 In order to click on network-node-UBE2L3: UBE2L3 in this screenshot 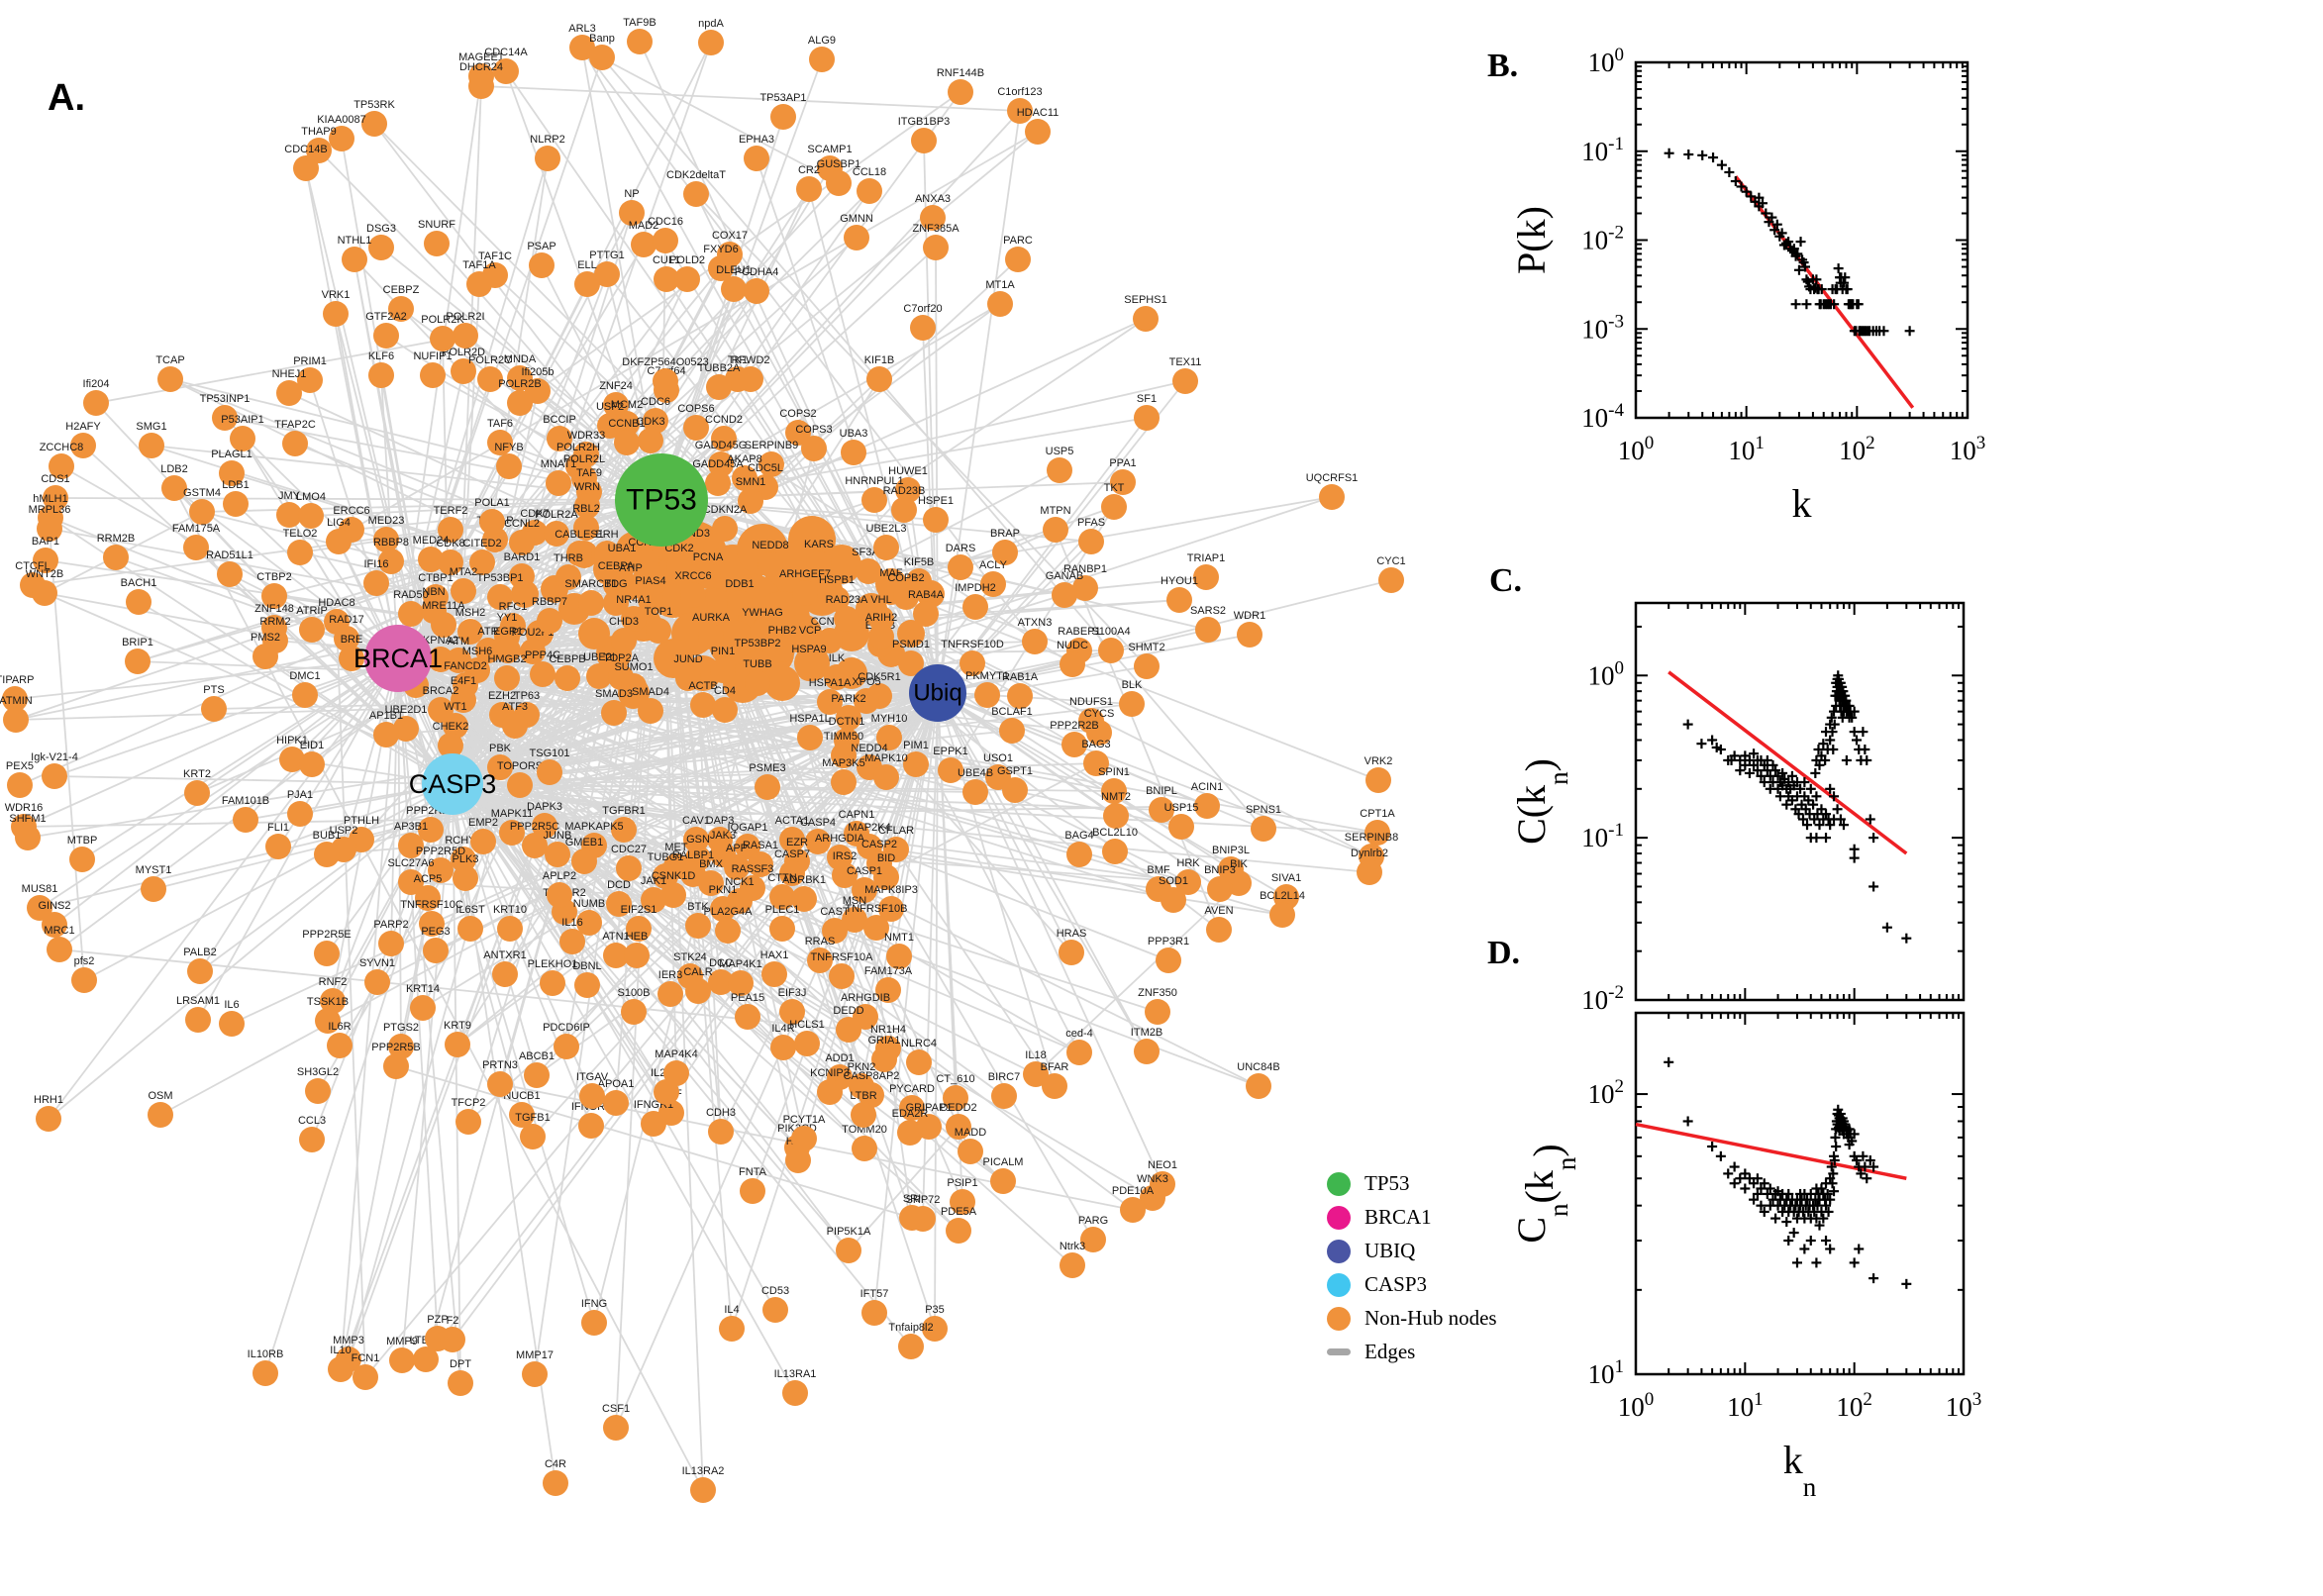, I will do `click(886, 541)`.